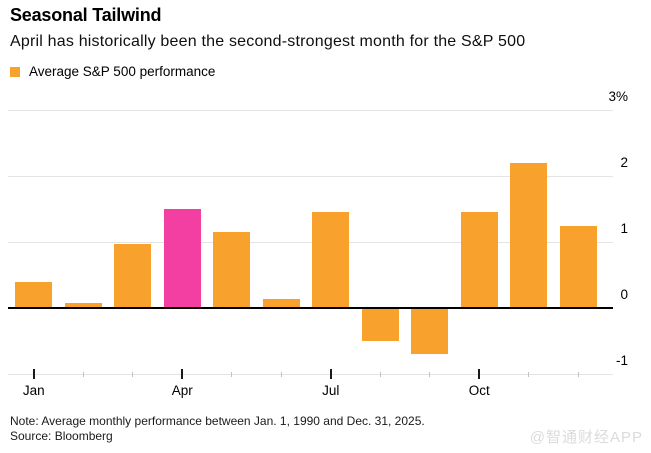 Image resolution: width=651 pixels, height=453 pixels. Describe the element at coordinates (83, 374) in the screenshot. I see `x-tick-minor-feb` at that location.